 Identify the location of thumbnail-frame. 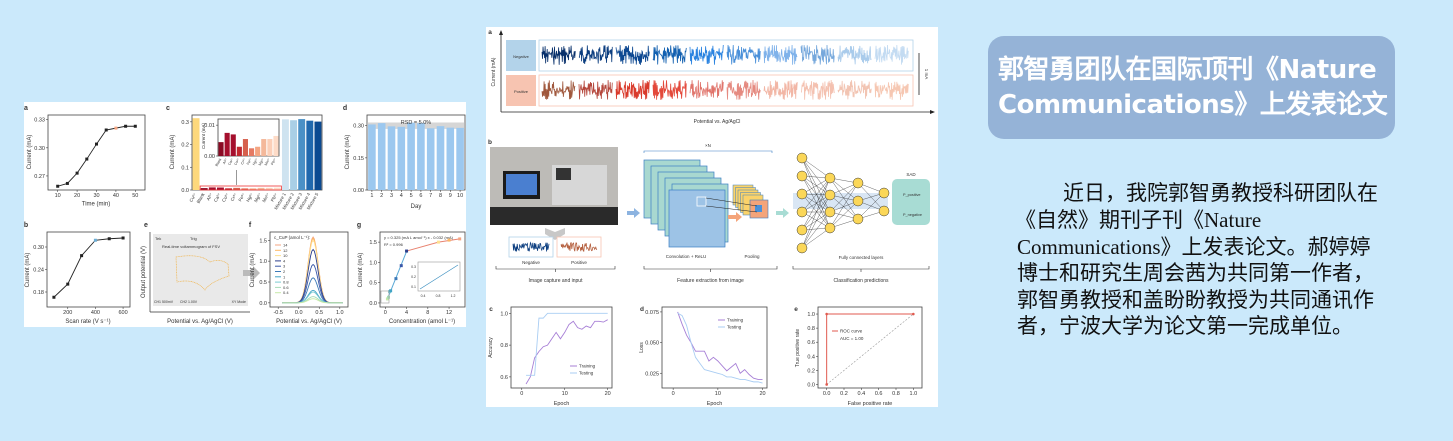
(531, 247).